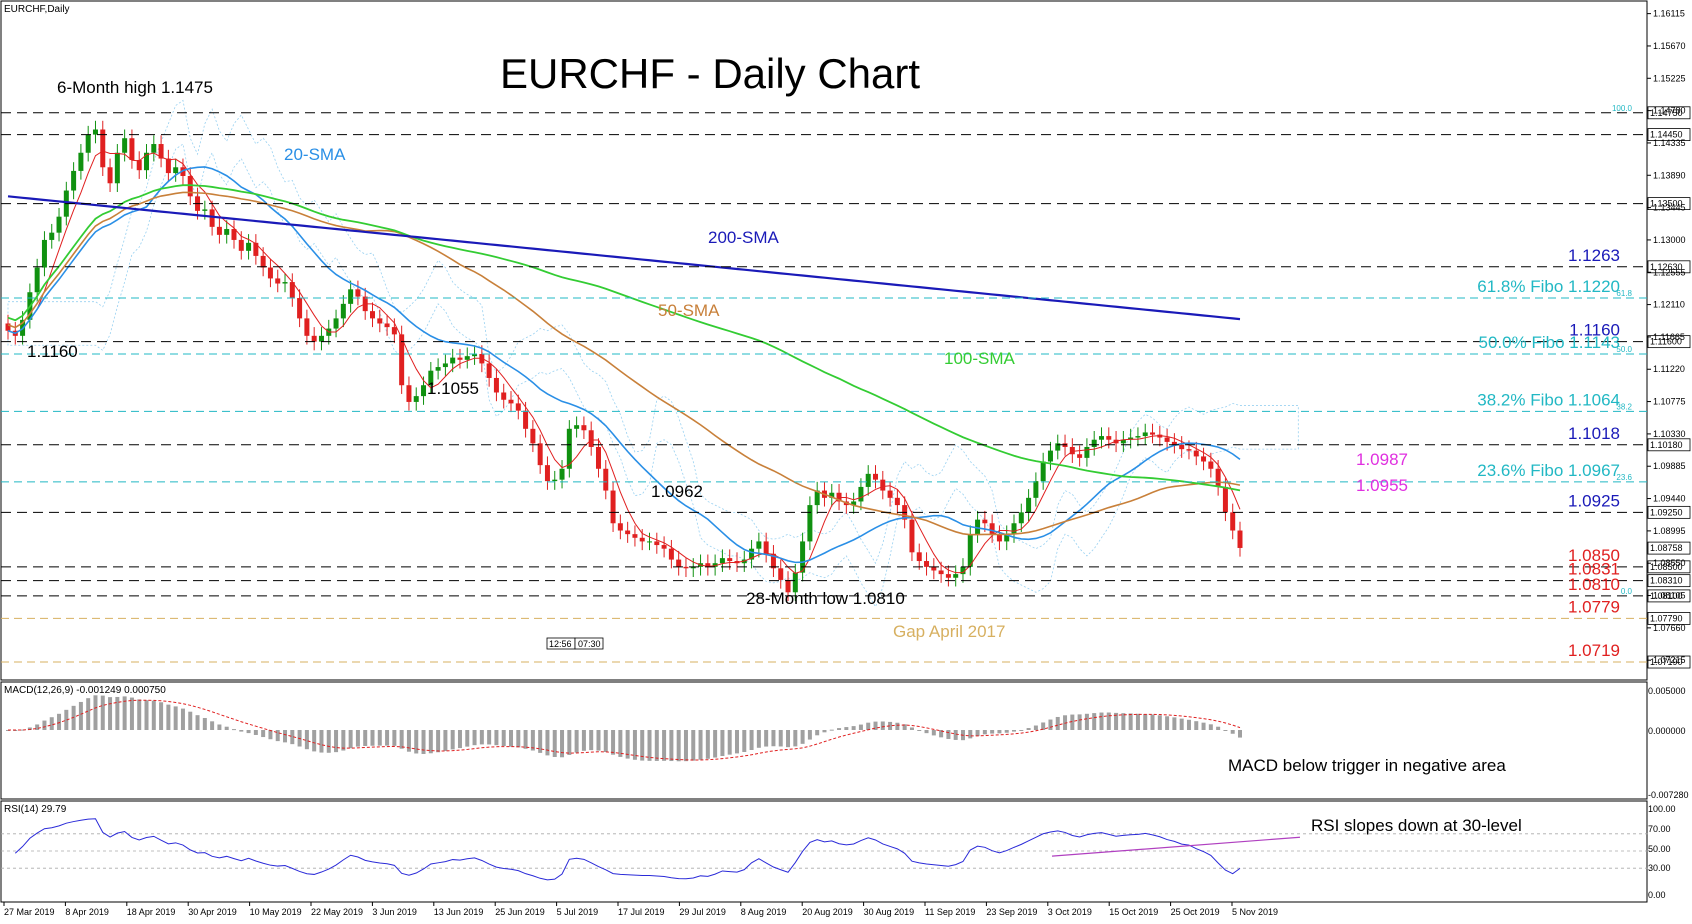 The width and height of the screenshot is (1692, 924). Describe the element at coordinates (212, 912) in the screenshot. I see `date-tick-label: 30 Apr 2019` at that location.